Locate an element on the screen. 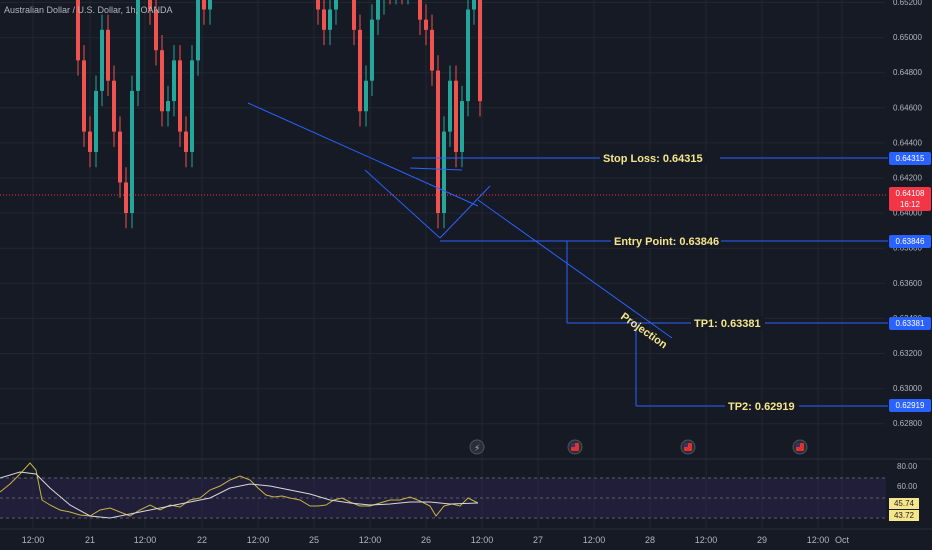 This screenshot has width=932, height=550. rsi-line is located at coordinates (239, 489).